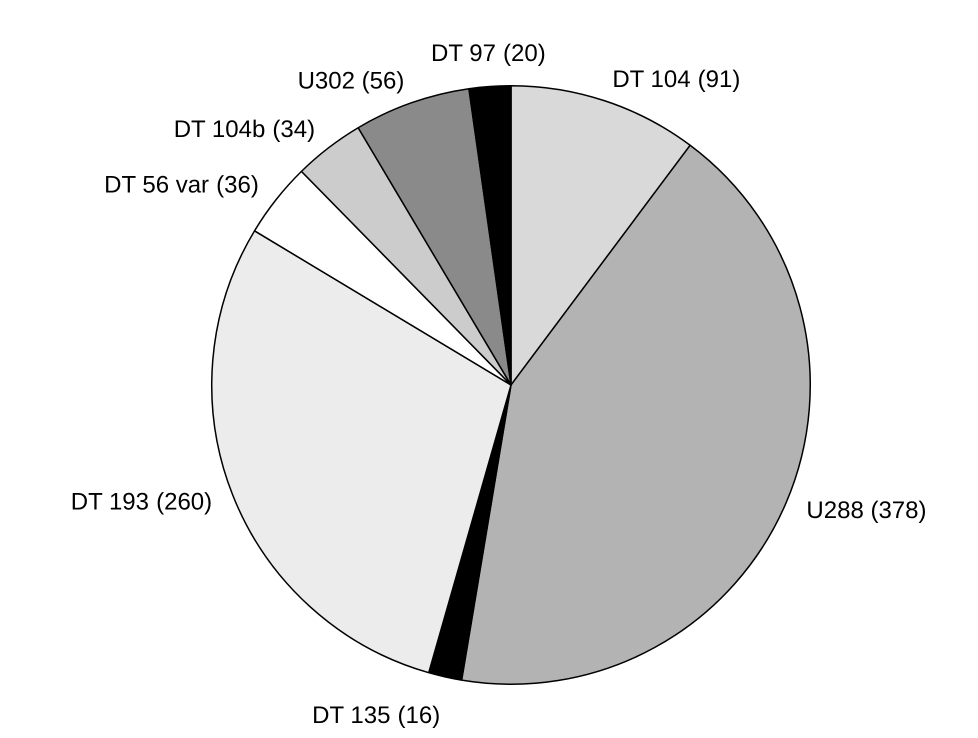 This screenshot has width=978, height=738. What do you see at coordinates (651, 79) in the screenshot?
I see `slice-label: DT 104` at bounding box center [651, 79].